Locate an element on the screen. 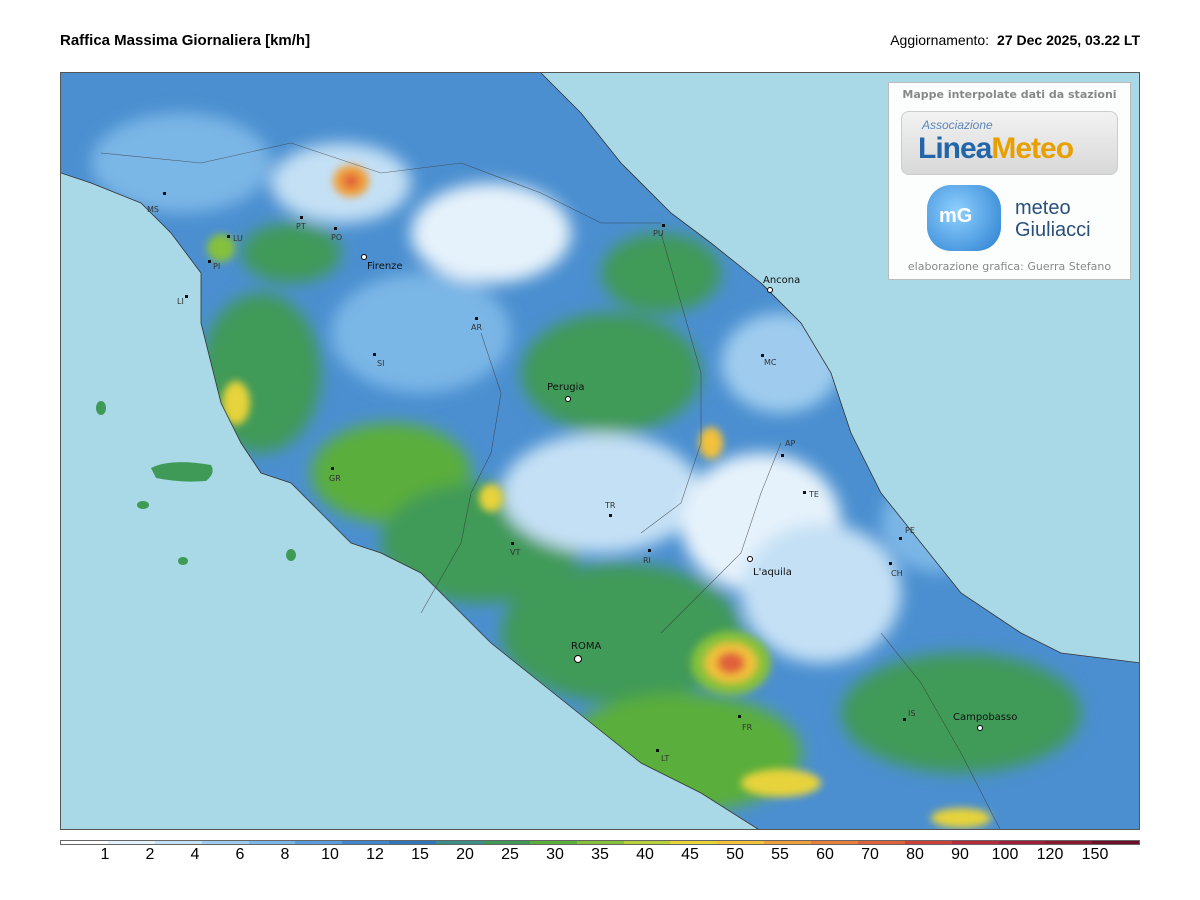 This screenshot has height=900, width=1200. prov-label-ch: CH is located at coordinates (897, 573).